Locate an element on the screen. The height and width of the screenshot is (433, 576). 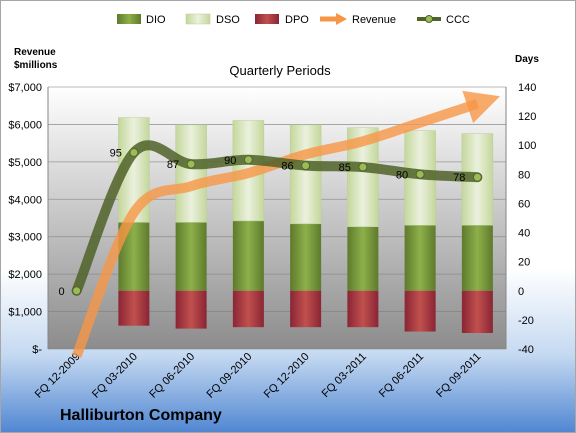
left-tick-label: $1,000 is located at coordinates (25, 313).